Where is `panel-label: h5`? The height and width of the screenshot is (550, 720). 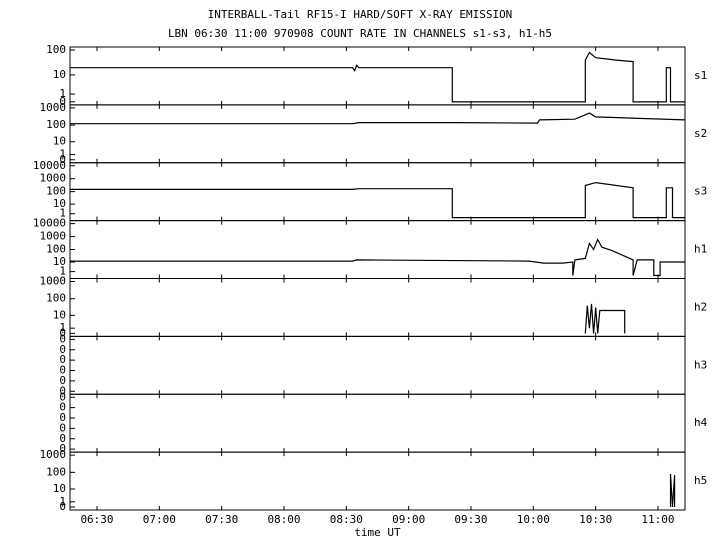
panel-label: h5 is located at coordinates (700, 480).